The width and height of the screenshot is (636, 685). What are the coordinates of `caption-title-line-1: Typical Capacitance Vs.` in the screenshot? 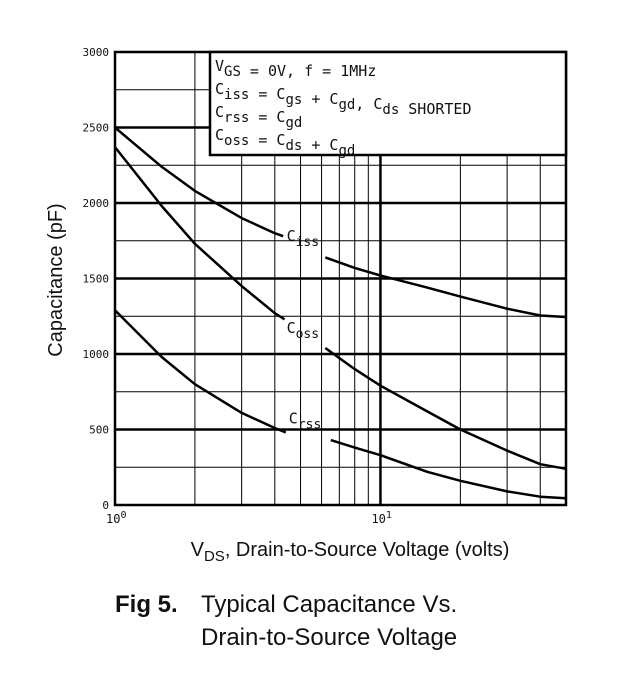 It's located at (329, 604).